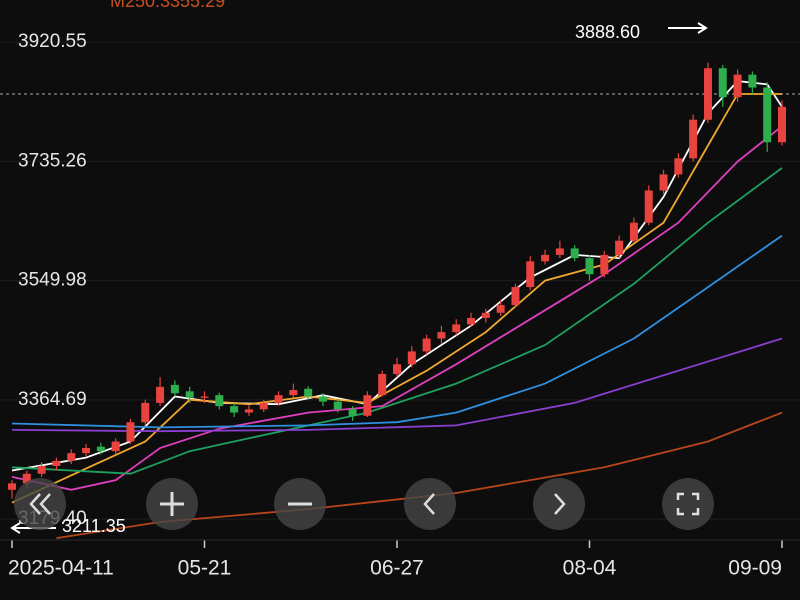  I want to click on toolbar, so click(364, 504).